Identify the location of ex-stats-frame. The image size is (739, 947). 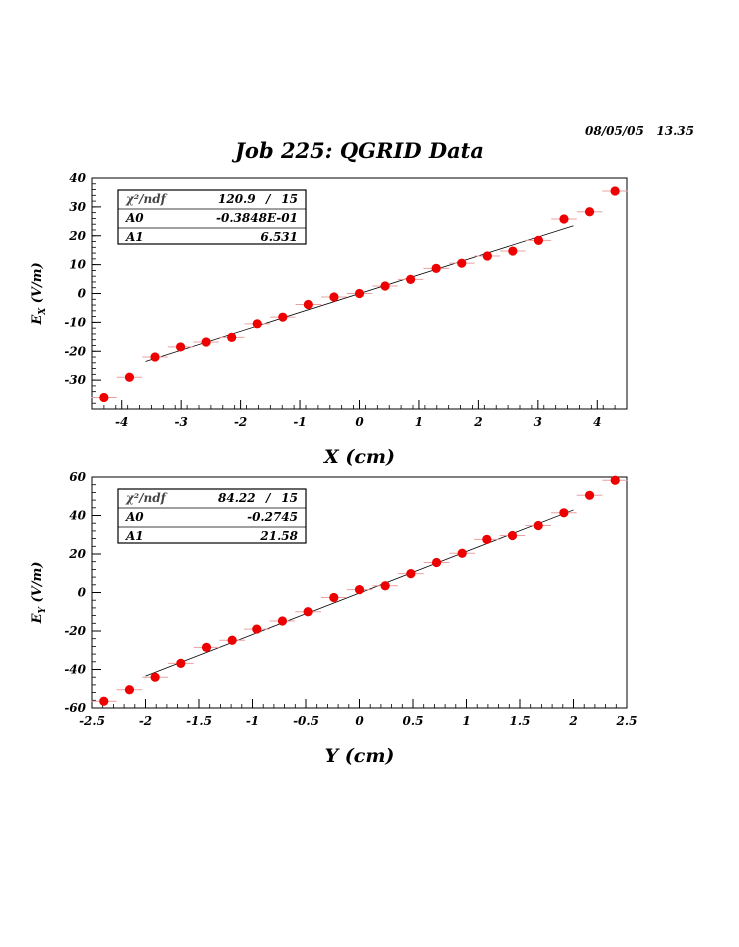
(212, 217).